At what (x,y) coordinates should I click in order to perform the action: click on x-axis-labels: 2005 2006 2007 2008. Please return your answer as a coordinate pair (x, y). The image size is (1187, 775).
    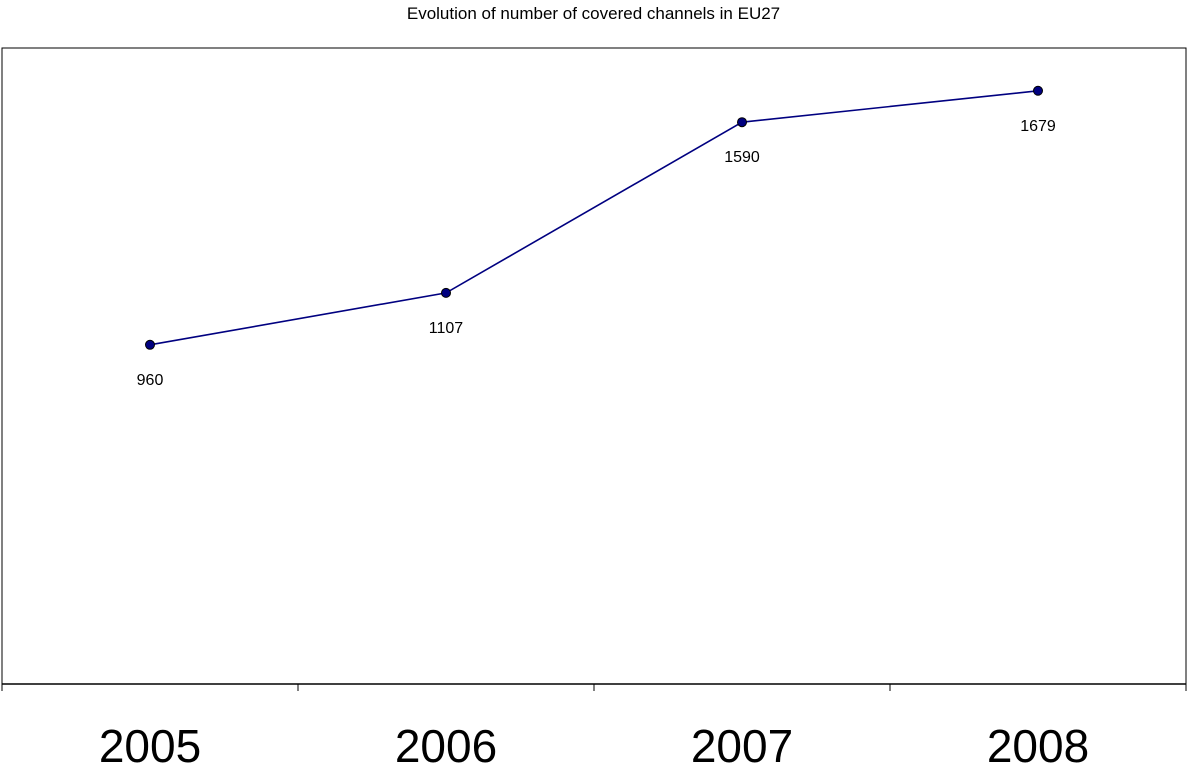
    Looking at the image, I should click on (594, 746).